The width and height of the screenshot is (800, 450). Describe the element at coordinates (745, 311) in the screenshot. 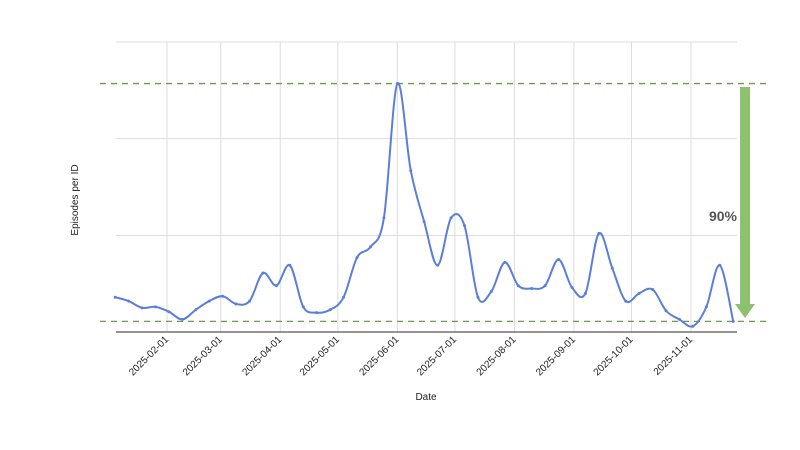

I see `arrow-head` at that location.